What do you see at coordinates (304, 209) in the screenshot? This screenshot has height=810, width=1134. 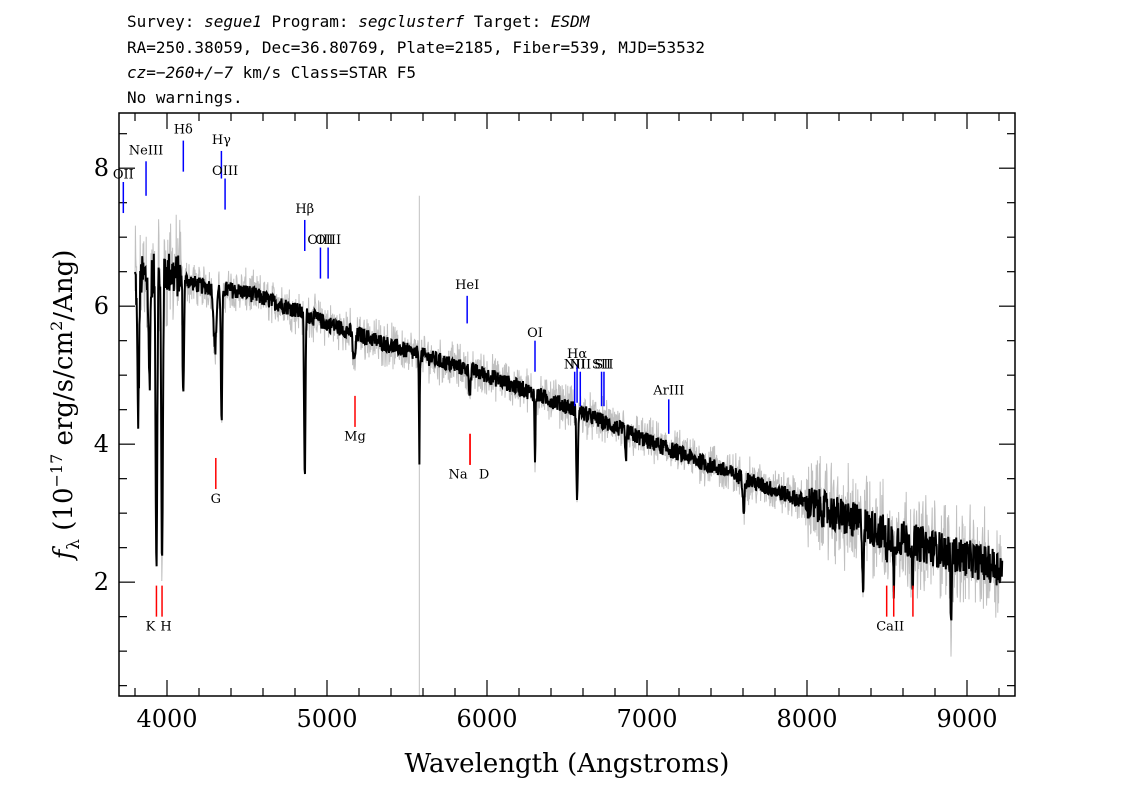 I see `emission-line-label: Hβ` at bounding box center [304, 209].